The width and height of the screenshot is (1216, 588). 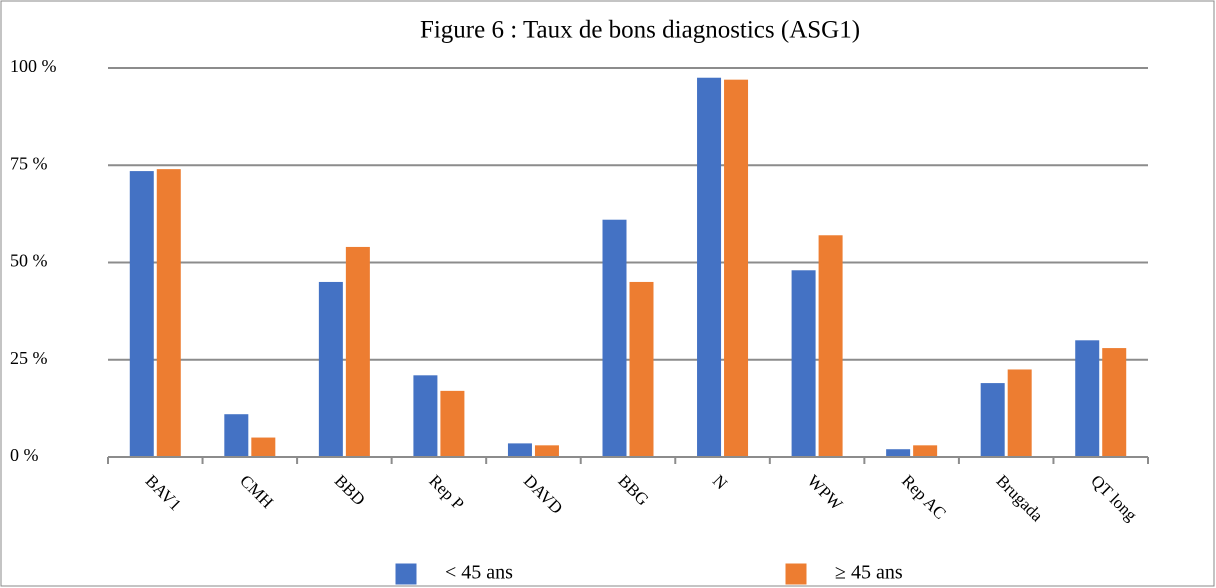 What do you see at coordinates (869, 573) in the screenshot?
I see `legend-label: ≥ 45 ans` at bounding box center [869, 573].